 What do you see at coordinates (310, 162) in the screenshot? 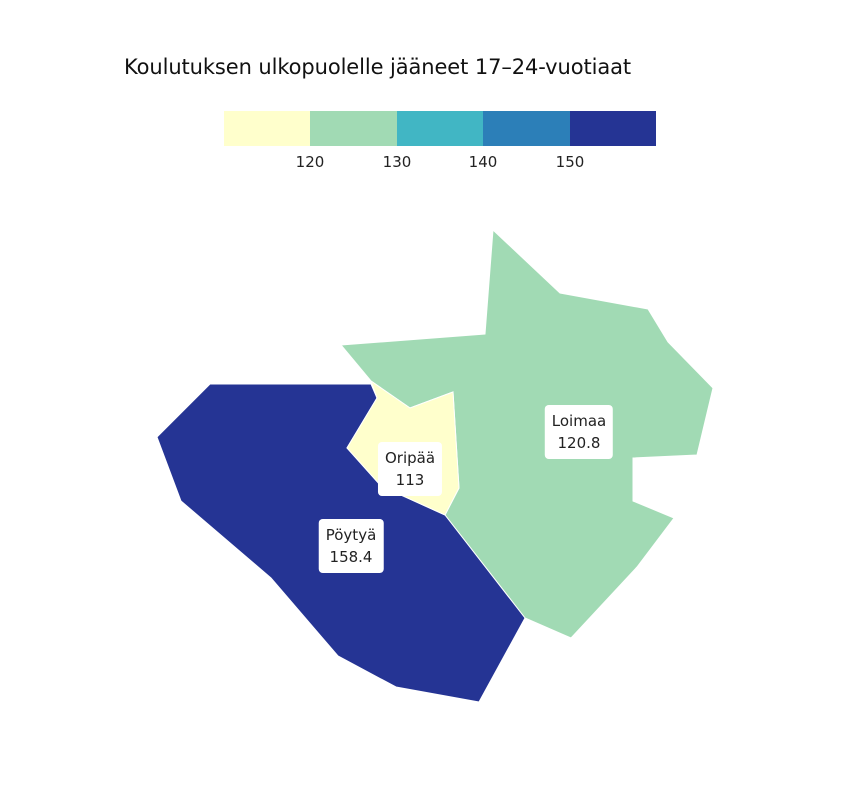
I see `legend-tick-1: 120` at bounding box center [310, 162].